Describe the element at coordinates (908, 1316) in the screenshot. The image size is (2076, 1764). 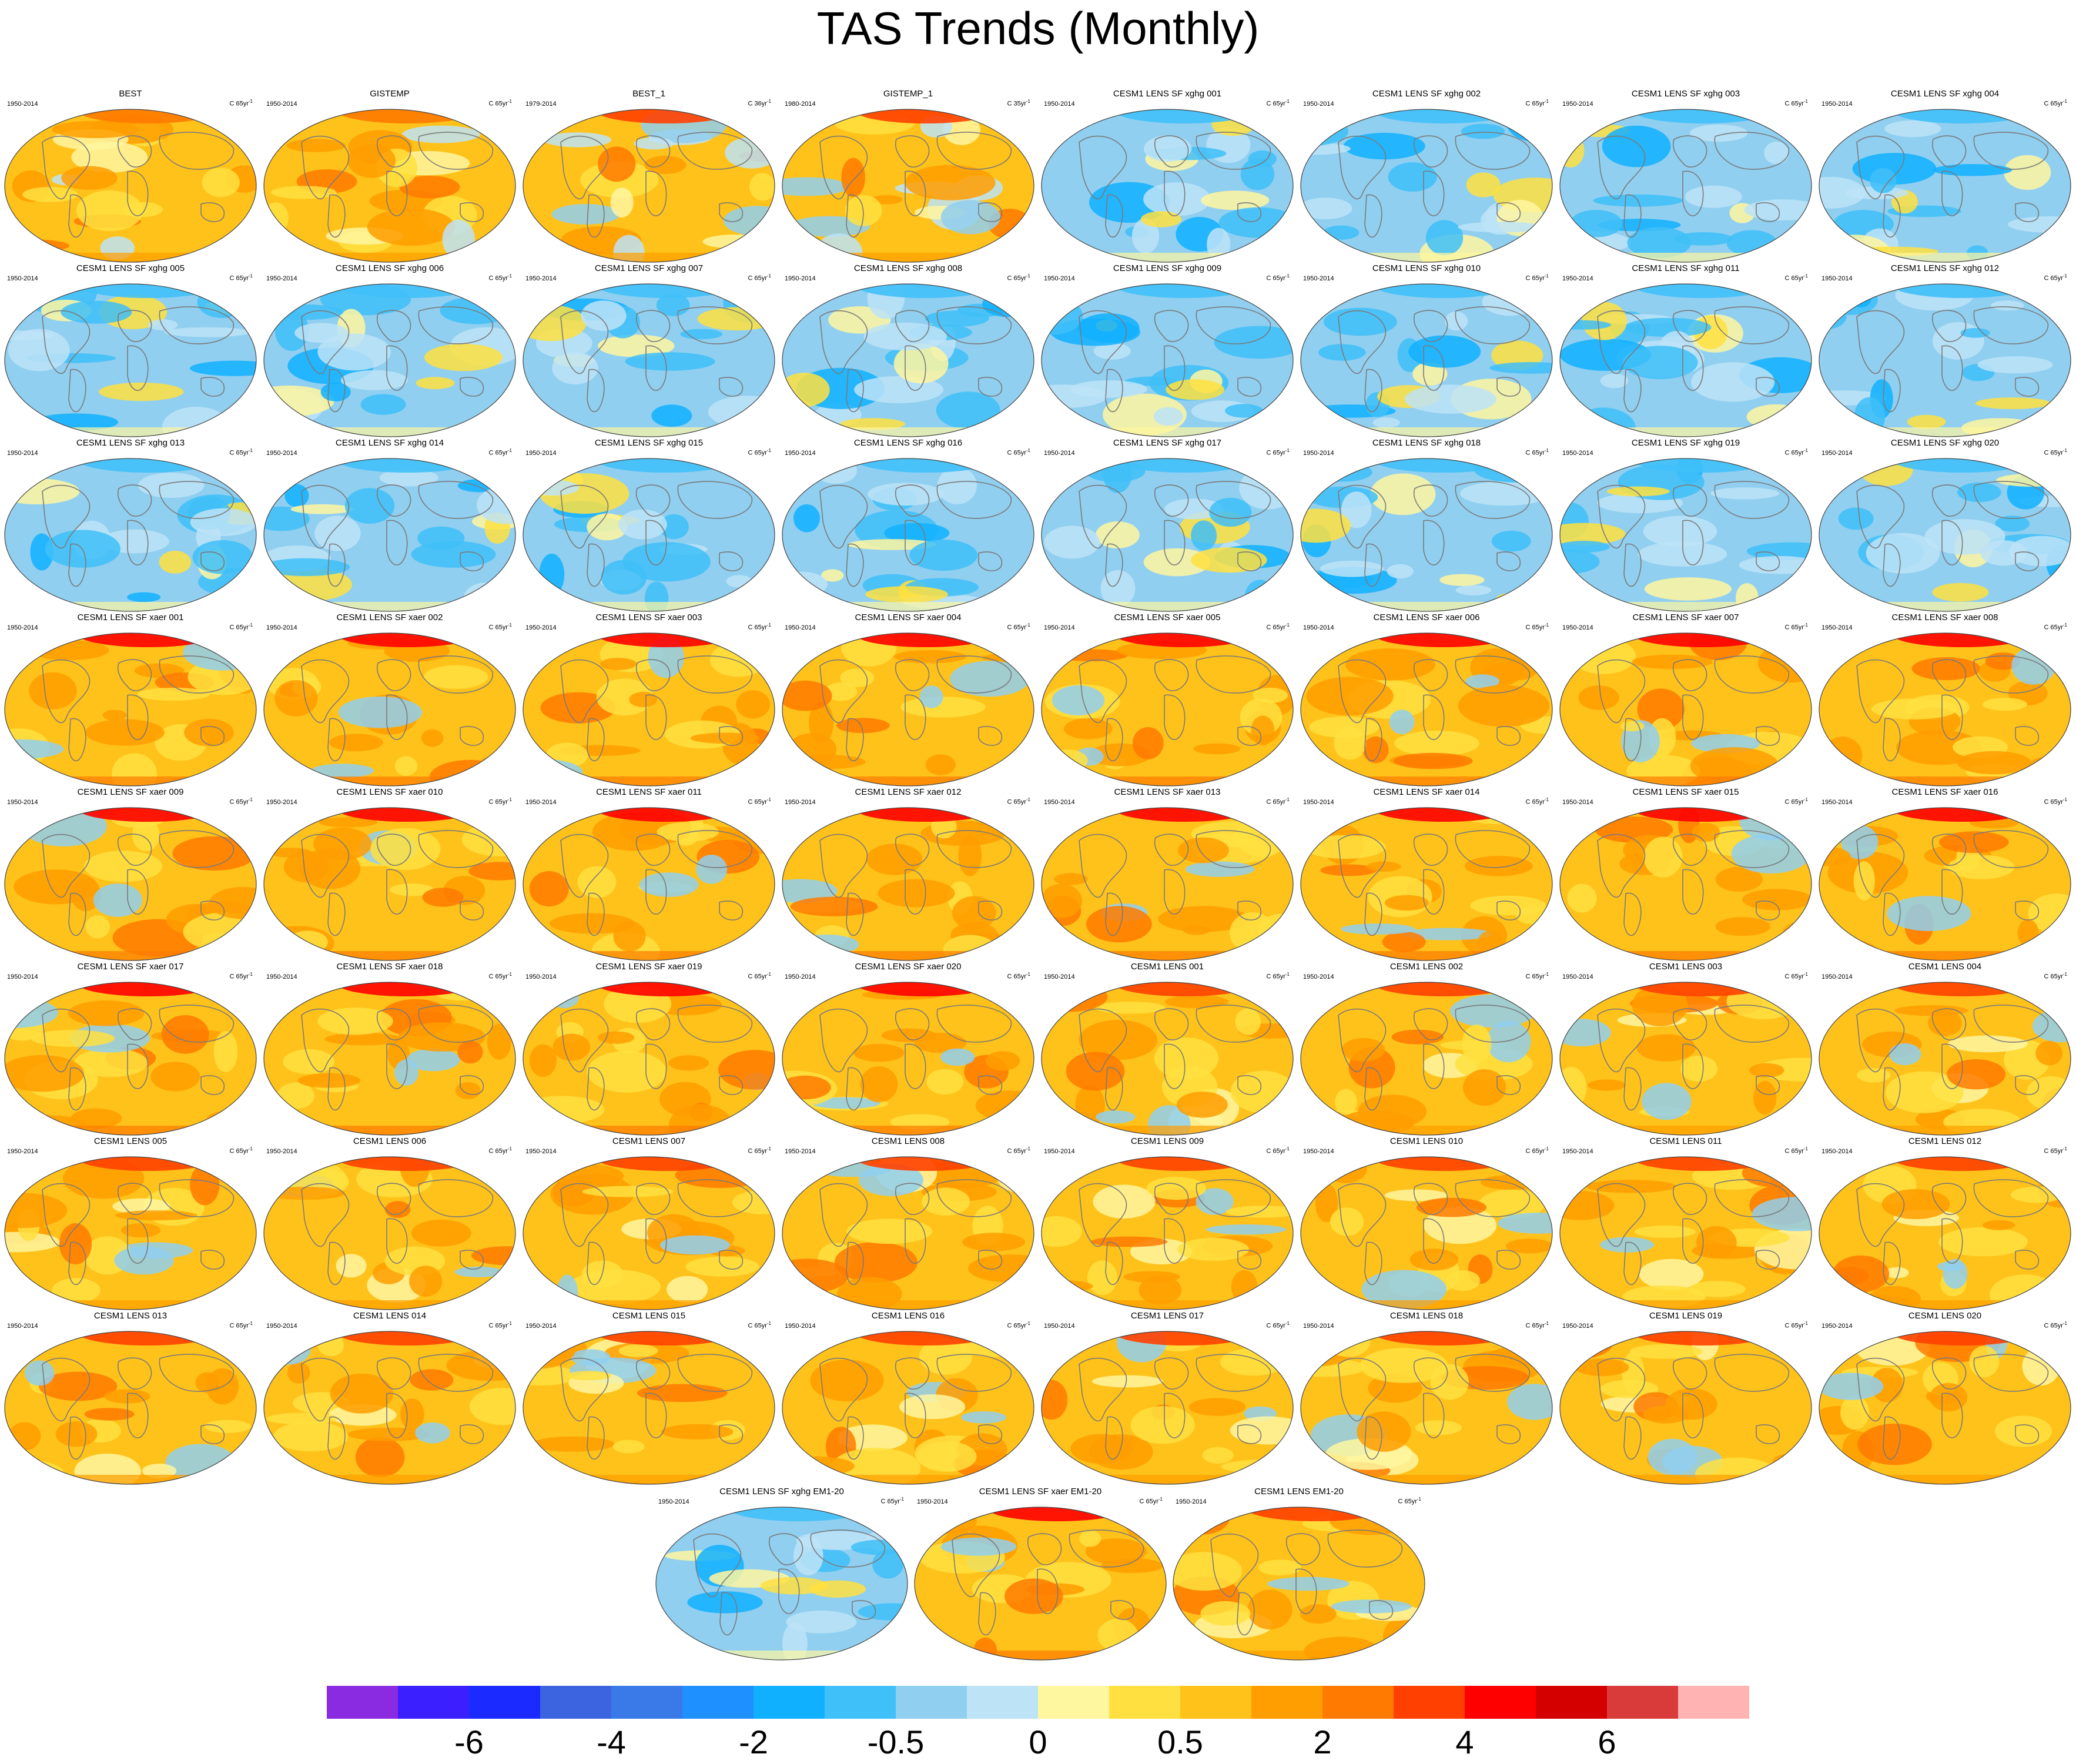
I see `panel-title: CESM1 LENS 016` at that location.